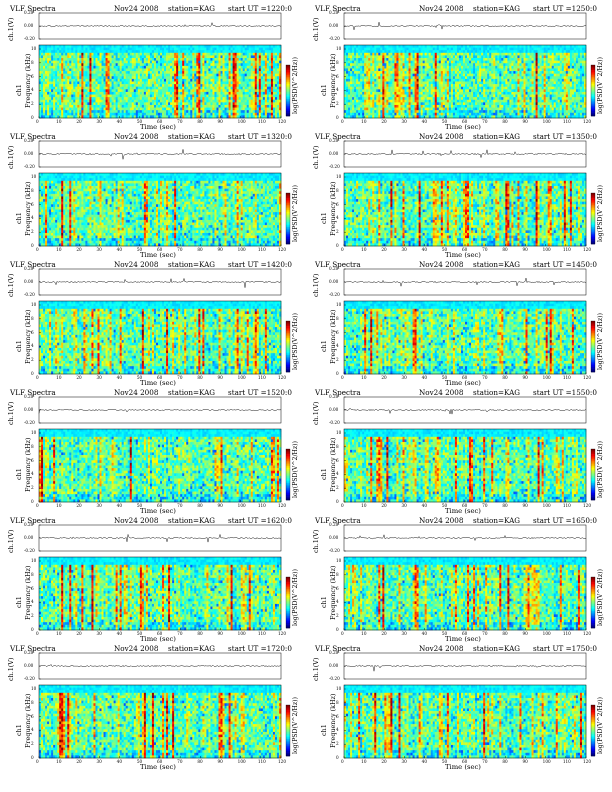 This screenshot has width=612, height=792. What do you see at coordinates (567, 377) in the screenshot?
I see `time-tick-label: 110` at bounding box center [567, 377].